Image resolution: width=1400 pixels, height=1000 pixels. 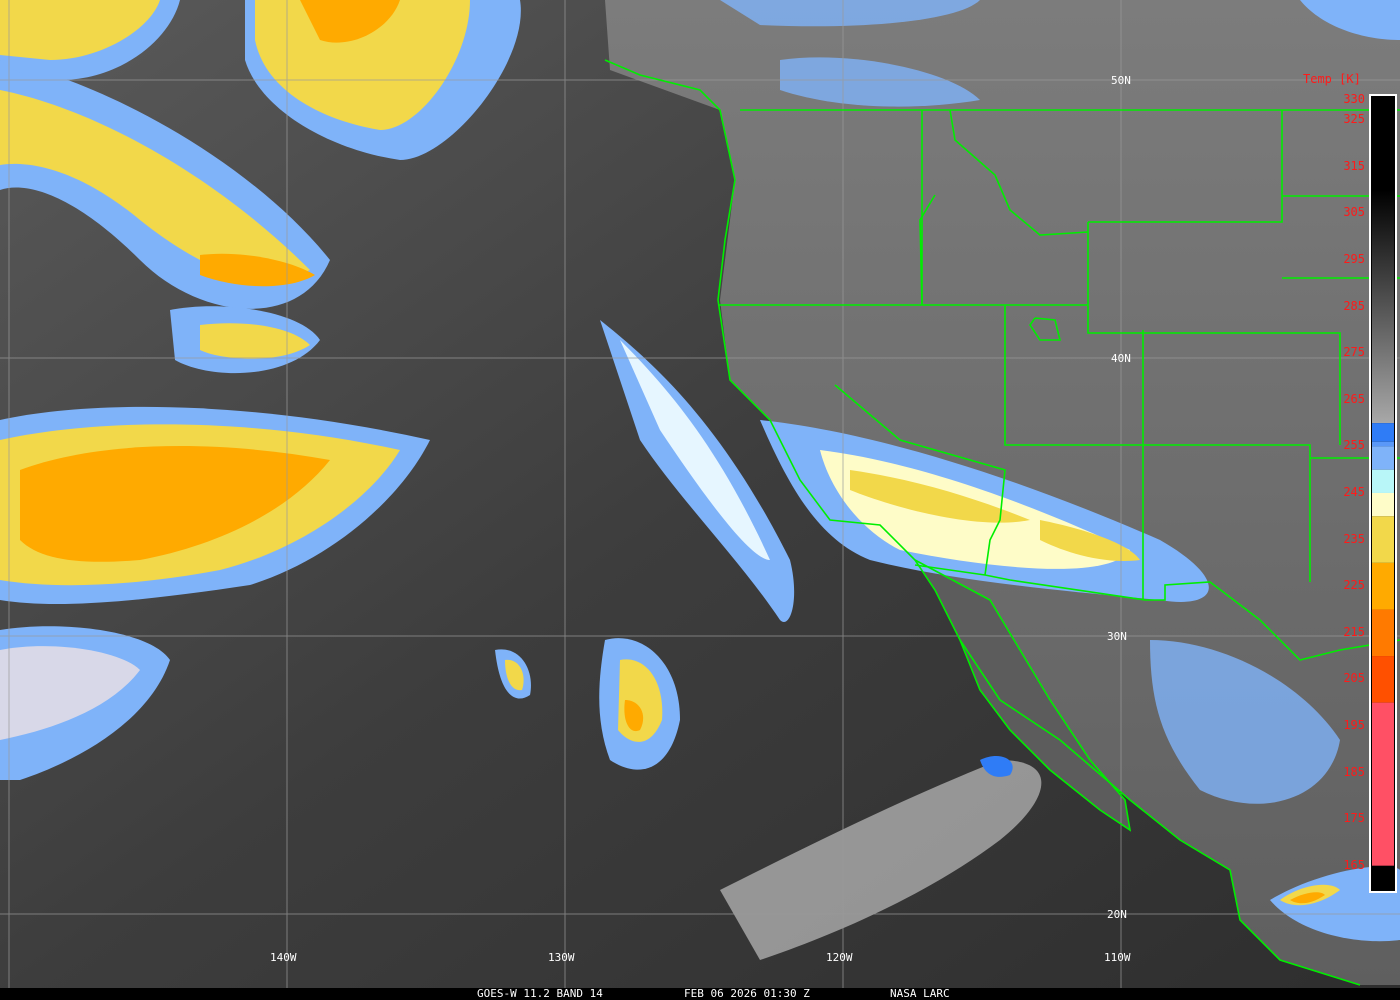 What do you see at coordinates (1354, 631) in the screenshot?
I see `colorbar-tick-label: 215` at bounding box center [1354, 631].